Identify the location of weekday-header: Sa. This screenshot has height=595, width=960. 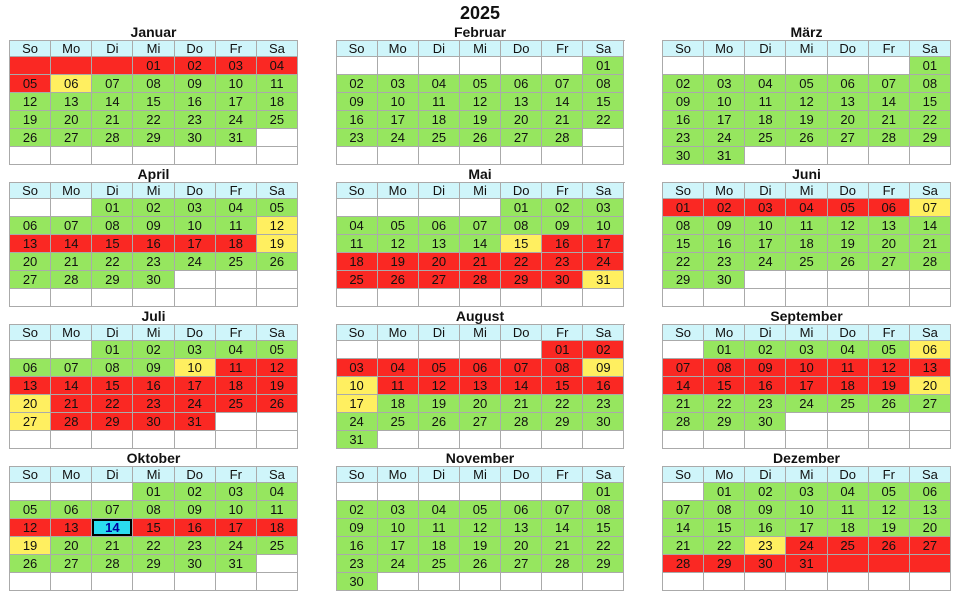
(604, 475).